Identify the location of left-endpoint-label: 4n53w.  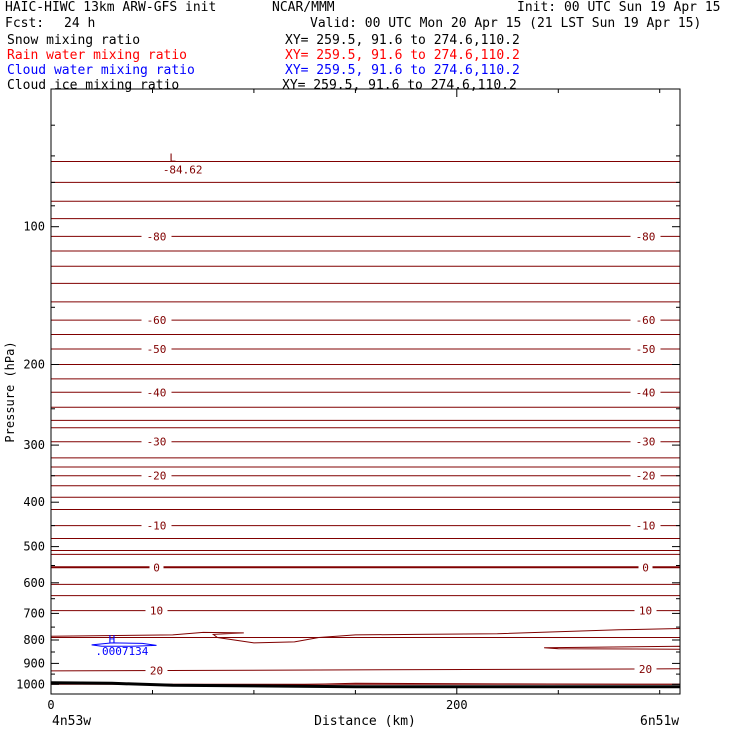
(71, 721).